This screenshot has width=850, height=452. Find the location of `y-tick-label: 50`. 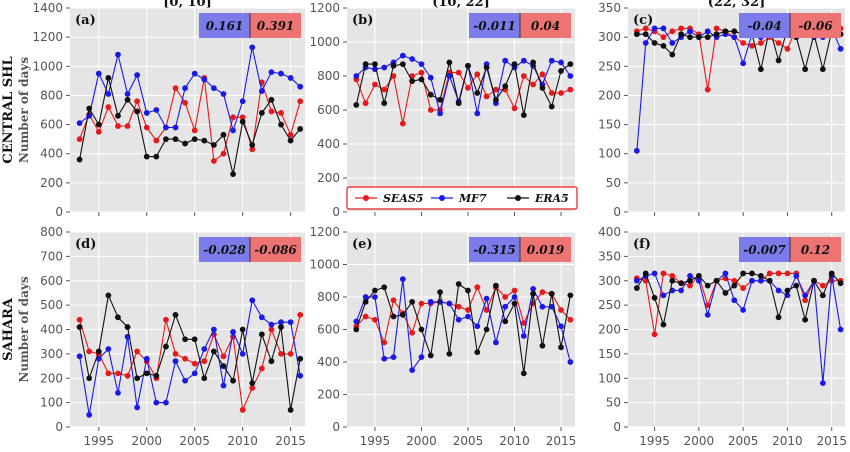

y-tick-label: 50 is located at coordinates (613, 183).